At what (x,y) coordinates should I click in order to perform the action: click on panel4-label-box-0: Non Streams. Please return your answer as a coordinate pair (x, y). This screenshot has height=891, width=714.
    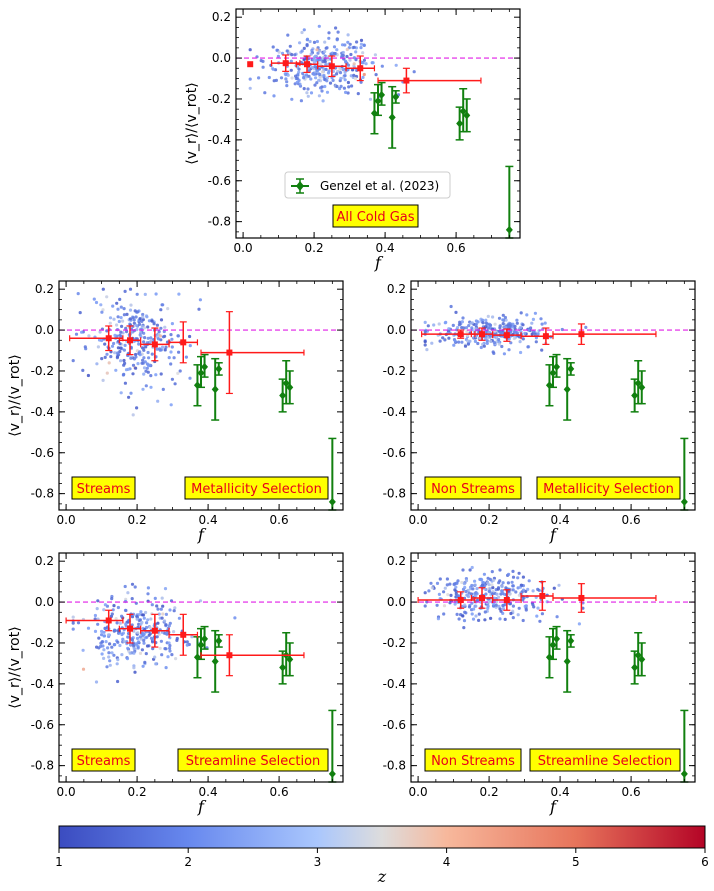
    Looking at the image, I should click on (473, 760).